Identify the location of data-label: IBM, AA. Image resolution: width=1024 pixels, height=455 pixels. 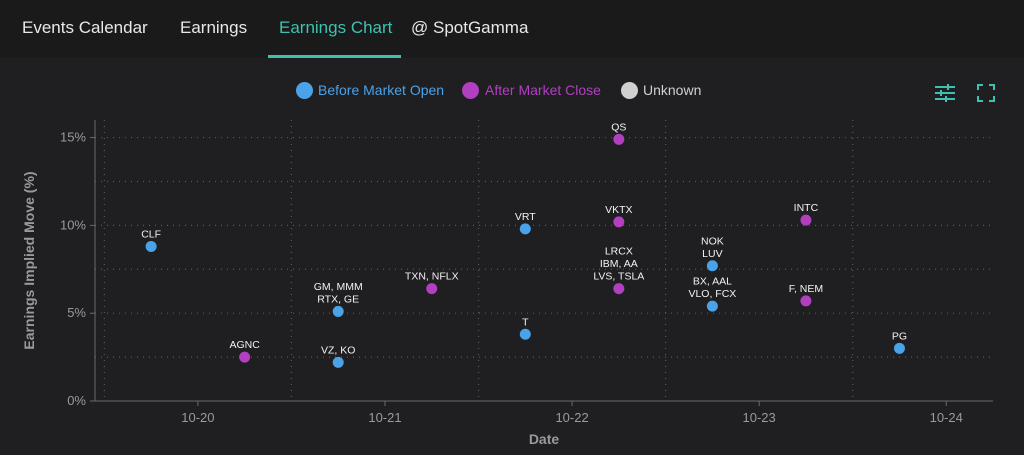
(619, 264).